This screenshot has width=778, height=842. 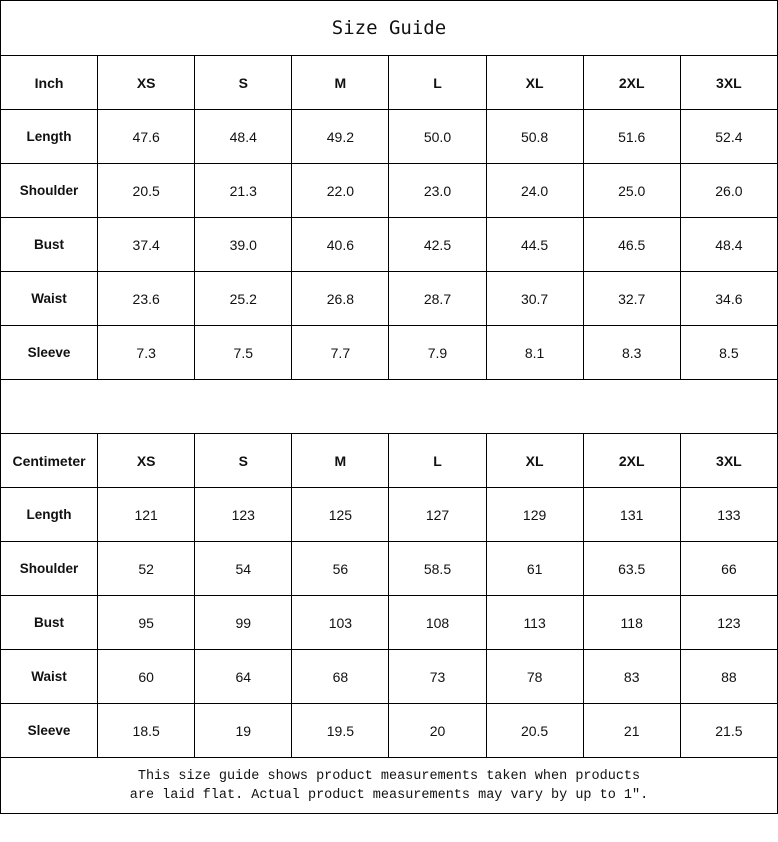 I want to click on measurement-value: 25.0, so click(x=631, y=190).